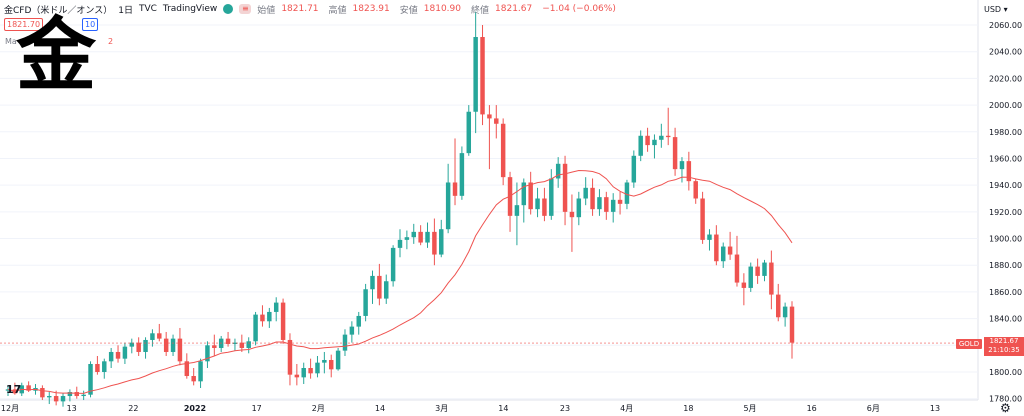 The width and height of the screenshot is (1024, 416). I want to click on gear-icon: ⚙, so click(1005, 408).